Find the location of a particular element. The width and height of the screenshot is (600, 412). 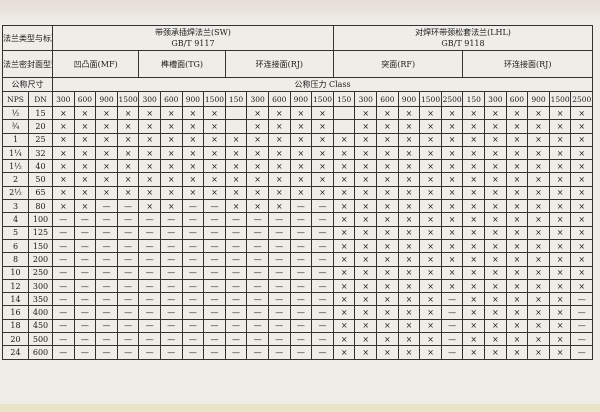

flange-type-header: 对焊环带颈松套法兰(LHL) GB/T 9118 is located at coordinates (463, 38).